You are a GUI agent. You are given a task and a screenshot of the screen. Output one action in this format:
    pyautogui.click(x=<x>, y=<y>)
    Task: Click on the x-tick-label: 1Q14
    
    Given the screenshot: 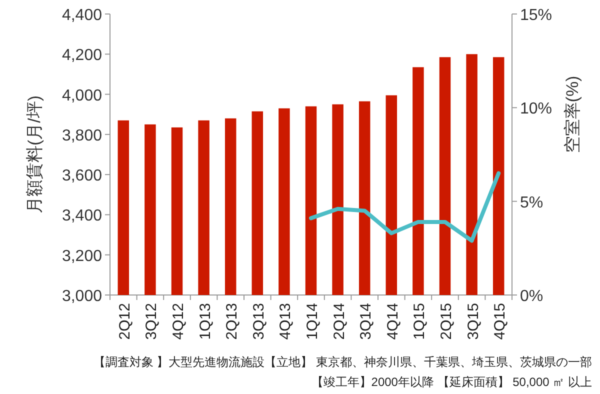 What is the action you would take?
    pyautogui.click(x=312, y=321)
    